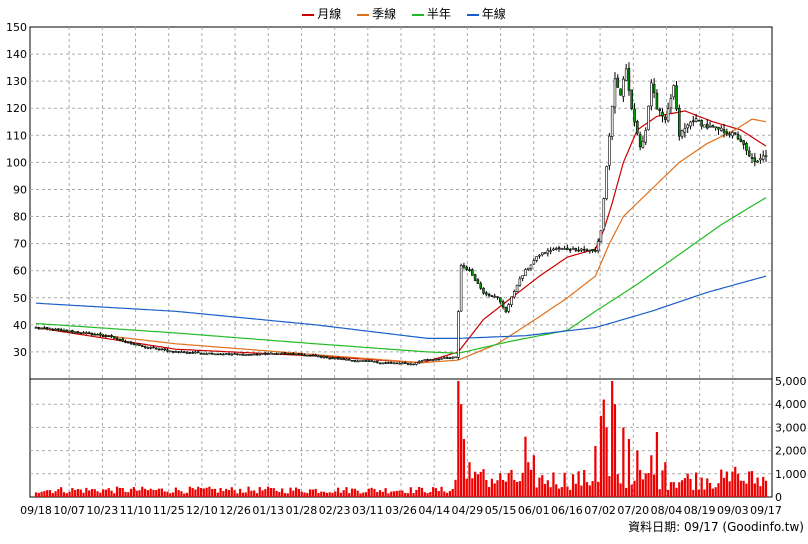 The width and height of the screenshot is (808, 544). I want to click on date-tick-label: 07/02, so click(600, 510).